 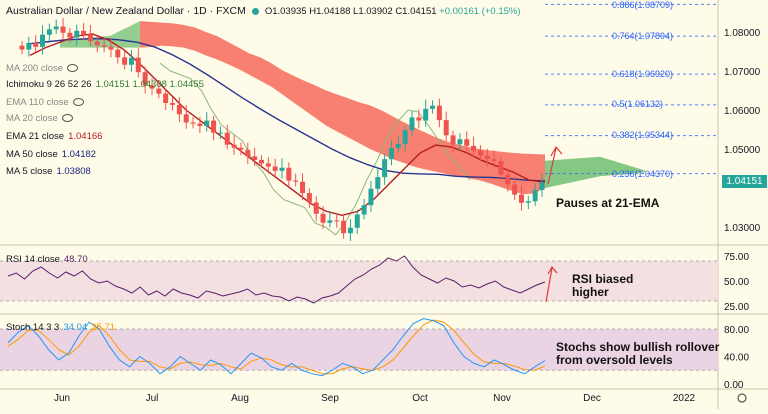 I want to click on fib-label-0886: 0.886(1.08709), so click(x=643, y=5).